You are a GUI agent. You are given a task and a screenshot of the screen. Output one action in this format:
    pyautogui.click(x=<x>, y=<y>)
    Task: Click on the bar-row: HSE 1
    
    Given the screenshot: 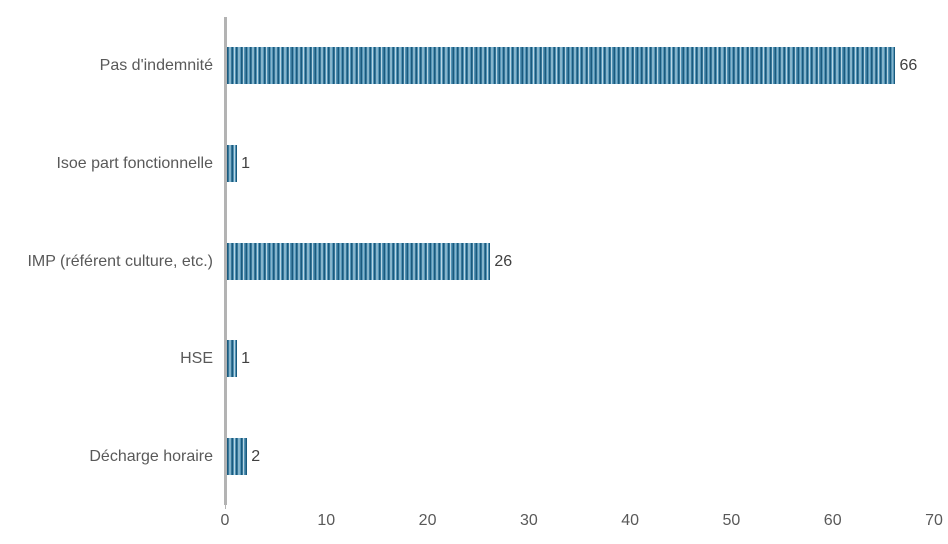 What is the action you would take?
    pyautogui.click(x=474, y=359)
    